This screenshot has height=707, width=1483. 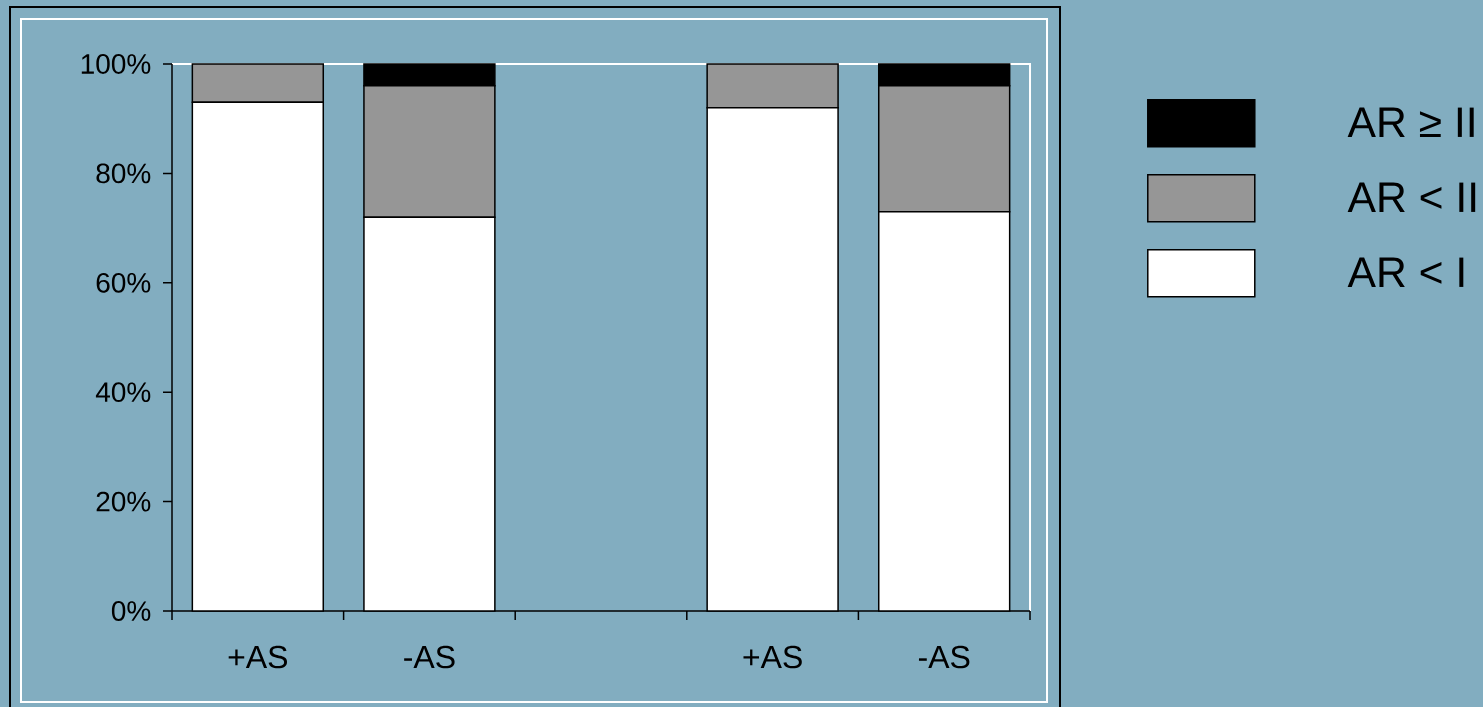 What do you see at coordinates (123, 392) in the screenshot?
I see `y-tick-label: 40%` at bounding box center [123, 392].